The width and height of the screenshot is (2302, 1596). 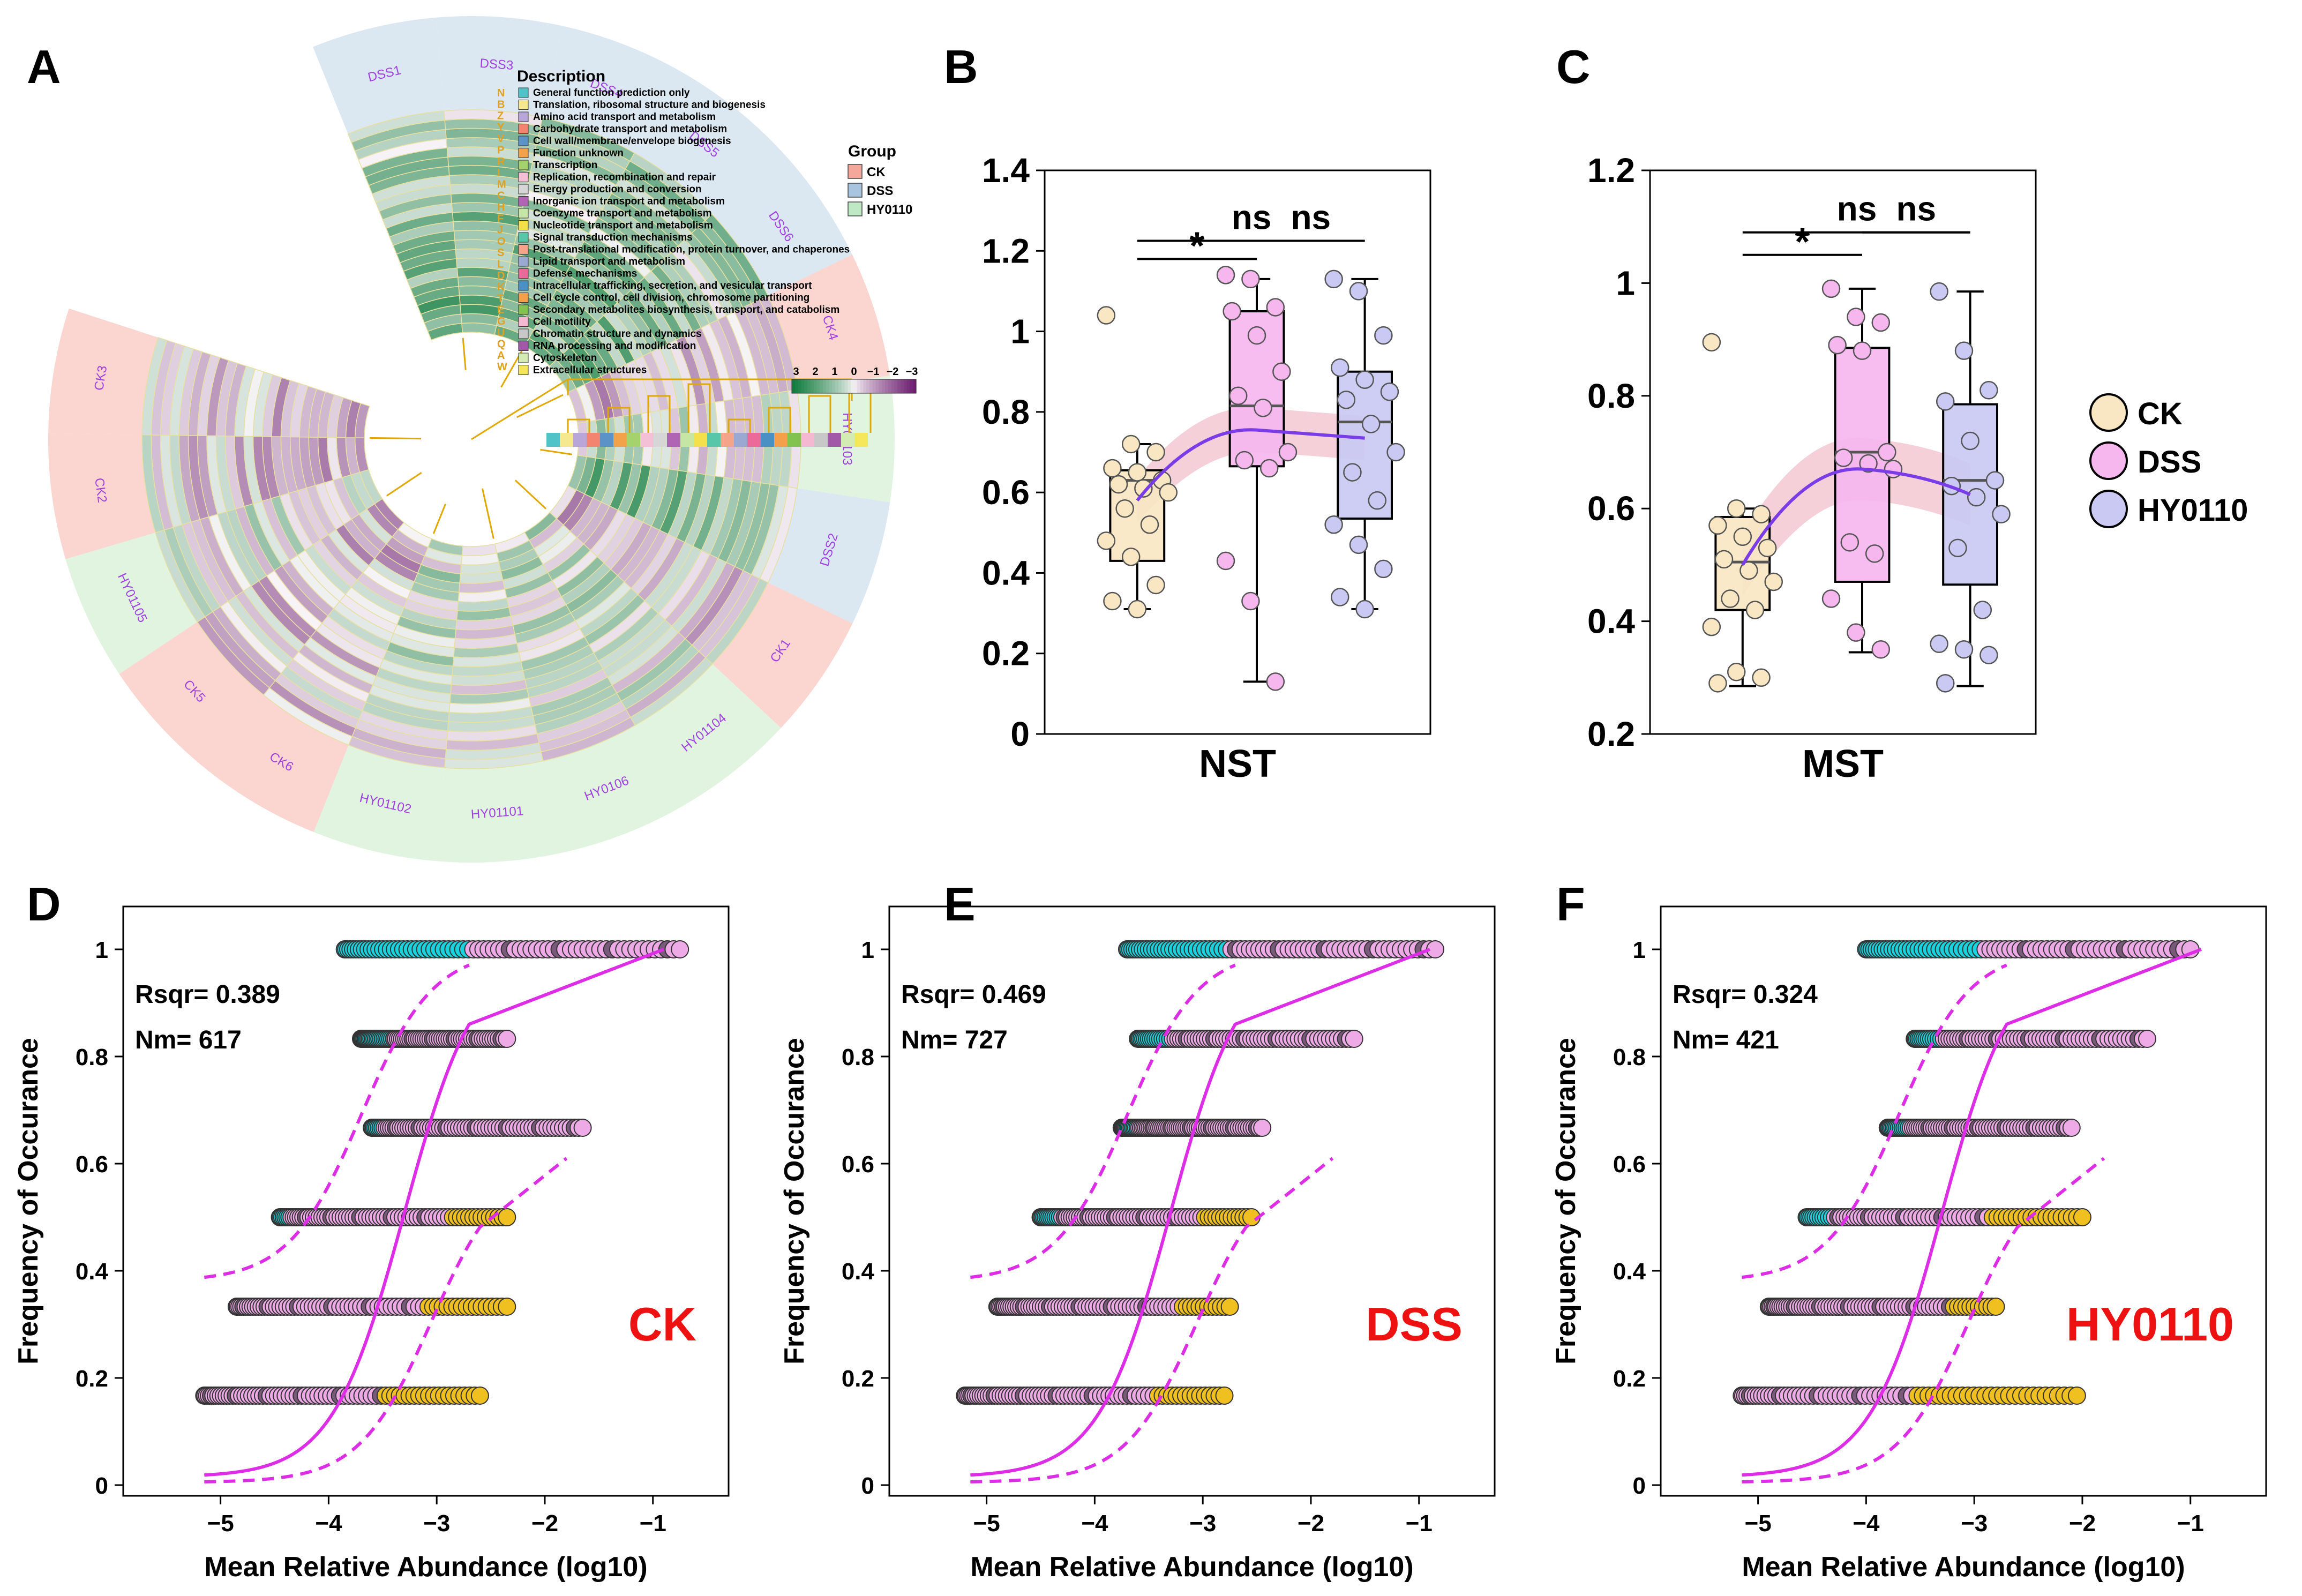 What do you see at coordinates (630, 130) in the screenshot?
I see `description-label: Carbohydrate transport and metabolism` at bounding box center [630, 130].